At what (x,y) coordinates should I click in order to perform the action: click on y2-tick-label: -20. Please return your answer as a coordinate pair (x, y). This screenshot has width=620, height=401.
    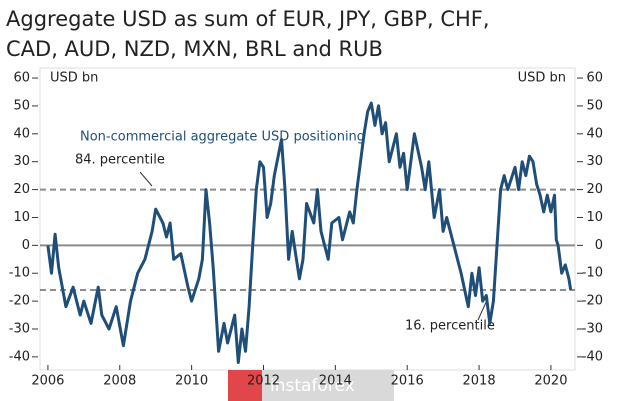
    Looking at the image, I should click on (592, 301).